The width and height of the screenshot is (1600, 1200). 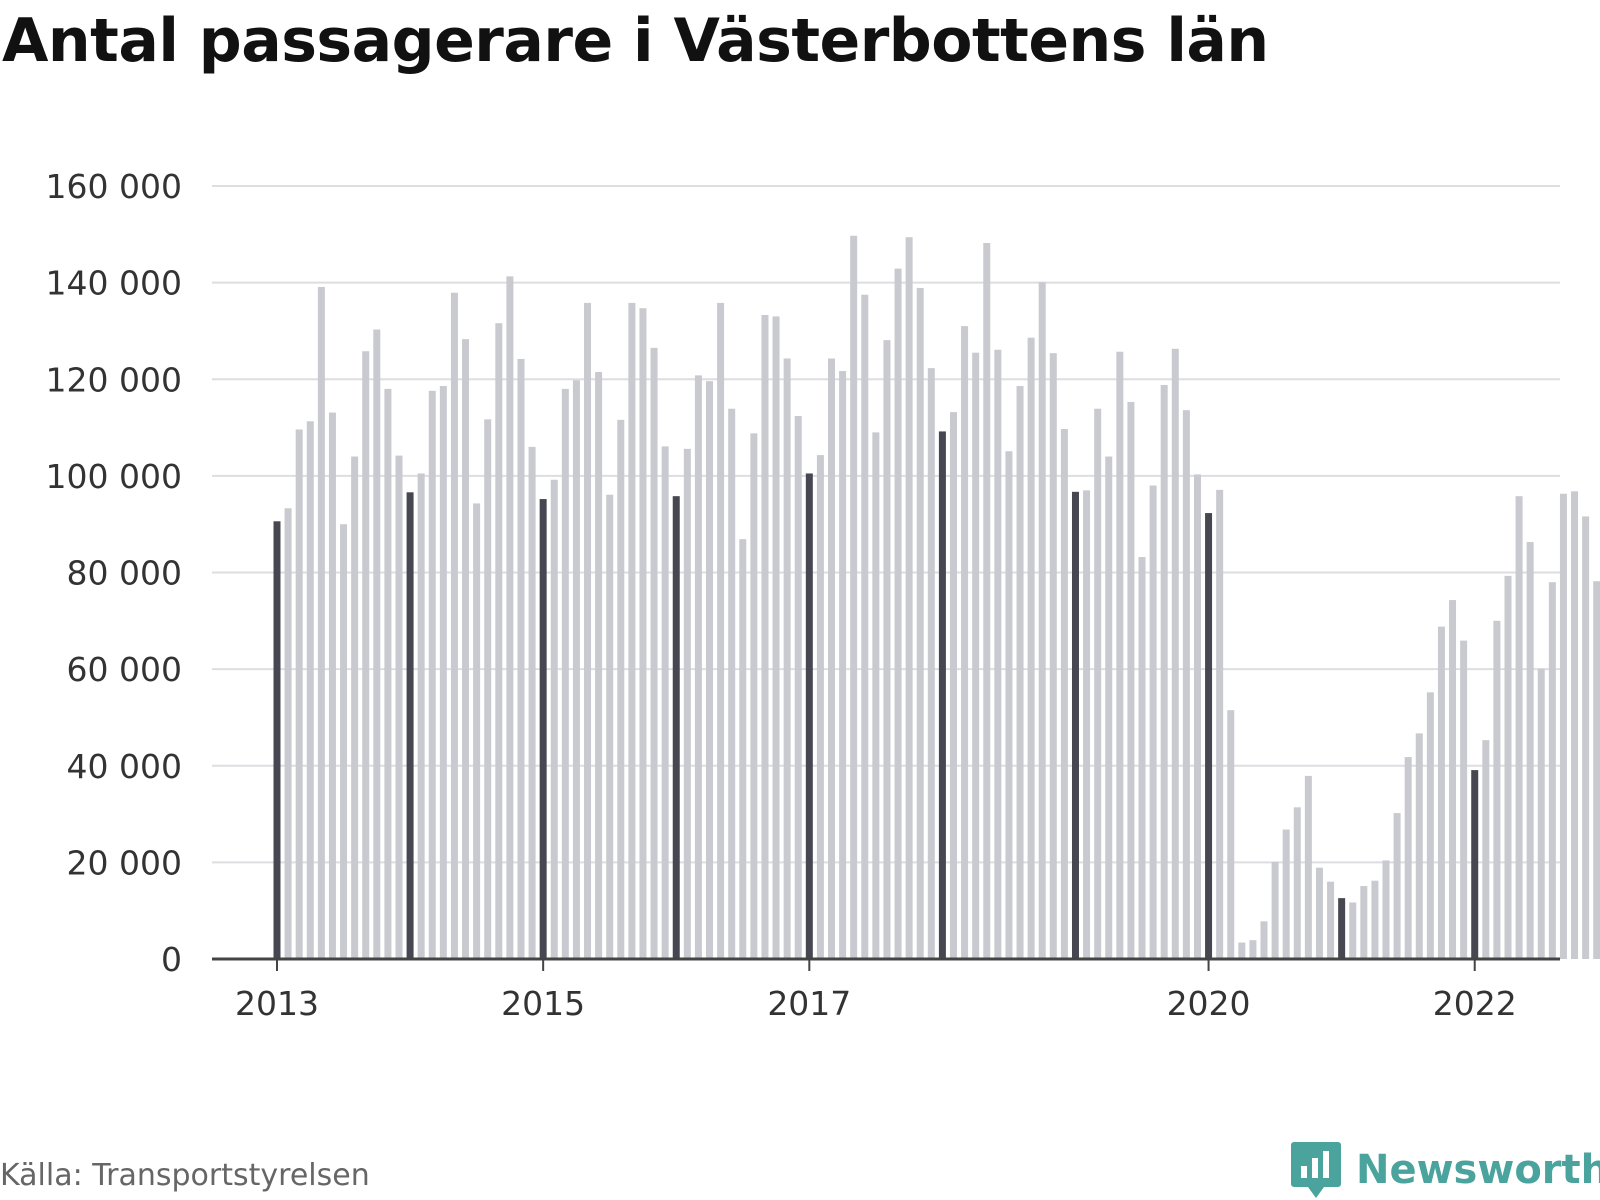 I want to click on source-credit: Källa: Transportstyrelsen, so click(x=185, y=1175).